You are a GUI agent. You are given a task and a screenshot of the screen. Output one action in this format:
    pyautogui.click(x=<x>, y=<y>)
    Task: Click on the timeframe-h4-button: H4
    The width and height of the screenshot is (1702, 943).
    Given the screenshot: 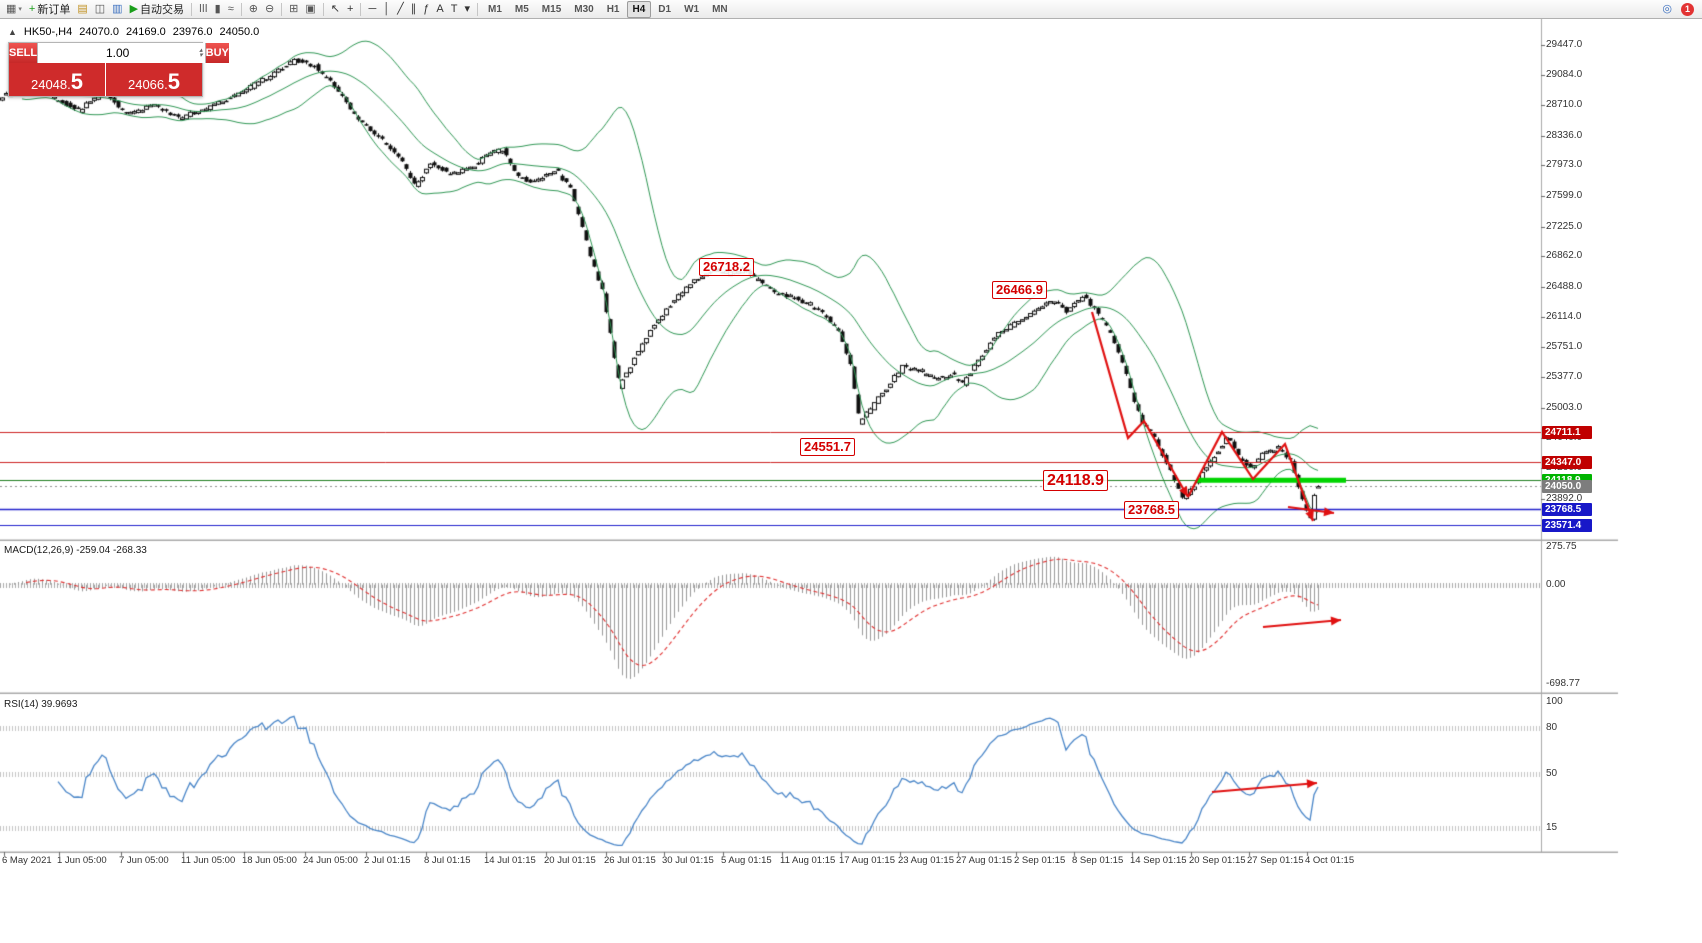 What is the action you would take?
    pyautogui.click(x=639, y=9)
    